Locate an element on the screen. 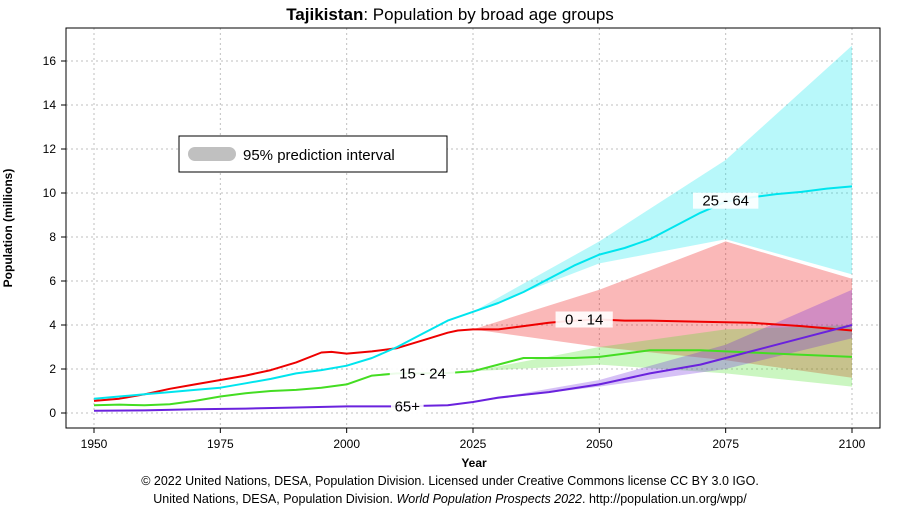 This screenshot has width=900, height=510. credit-line-2-italic: World Population Prospects 2022 is located at coordinates (489, 499).